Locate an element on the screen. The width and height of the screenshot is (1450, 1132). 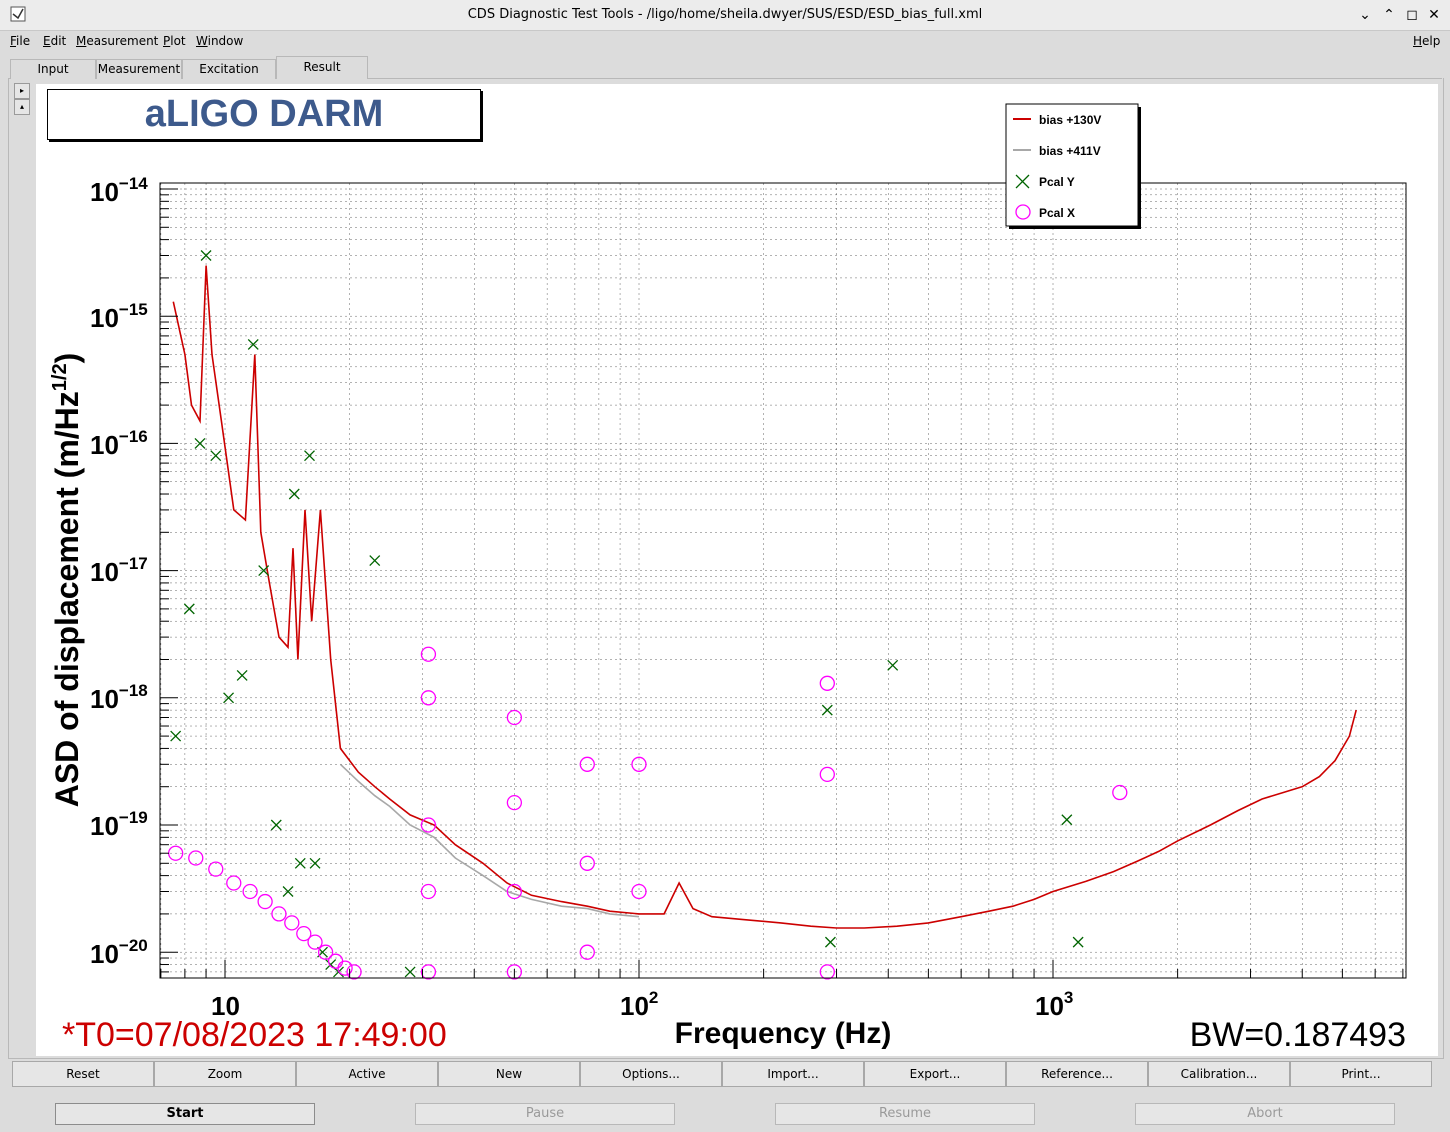
minimize-icon: ⌄ is located at coordinates (1365, 15).